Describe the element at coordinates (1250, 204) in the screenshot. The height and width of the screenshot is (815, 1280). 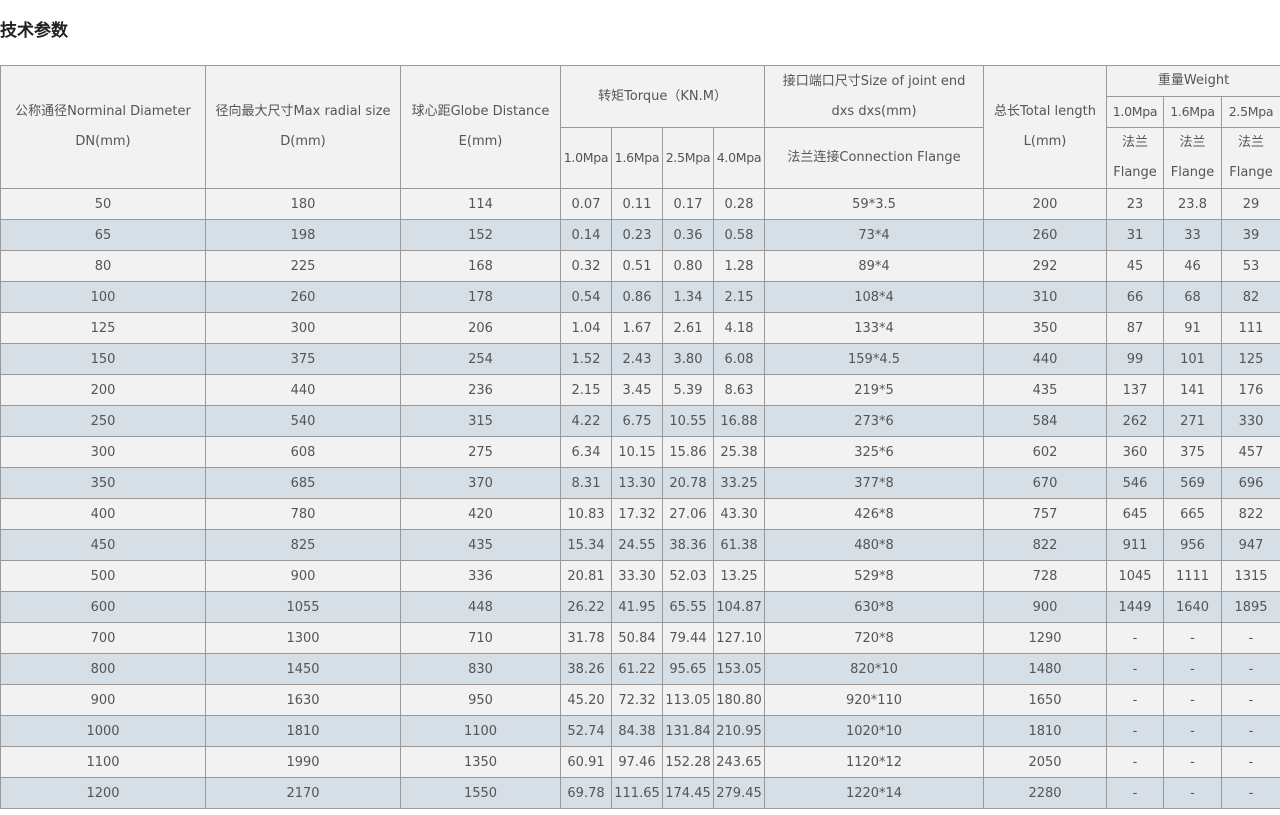
I see `table-cell: 29` at that location.